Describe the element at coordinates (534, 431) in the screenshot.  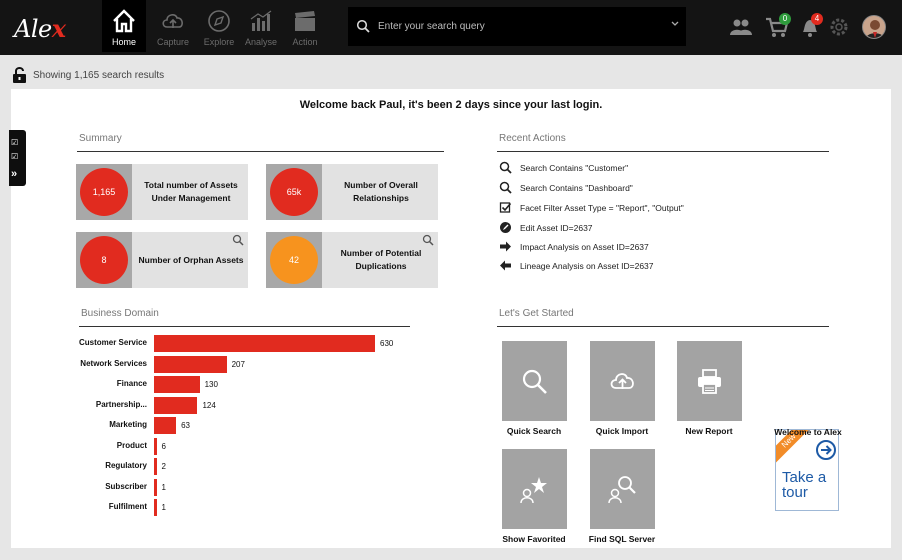
I see `quick-search-label: Quick Search` at that location.